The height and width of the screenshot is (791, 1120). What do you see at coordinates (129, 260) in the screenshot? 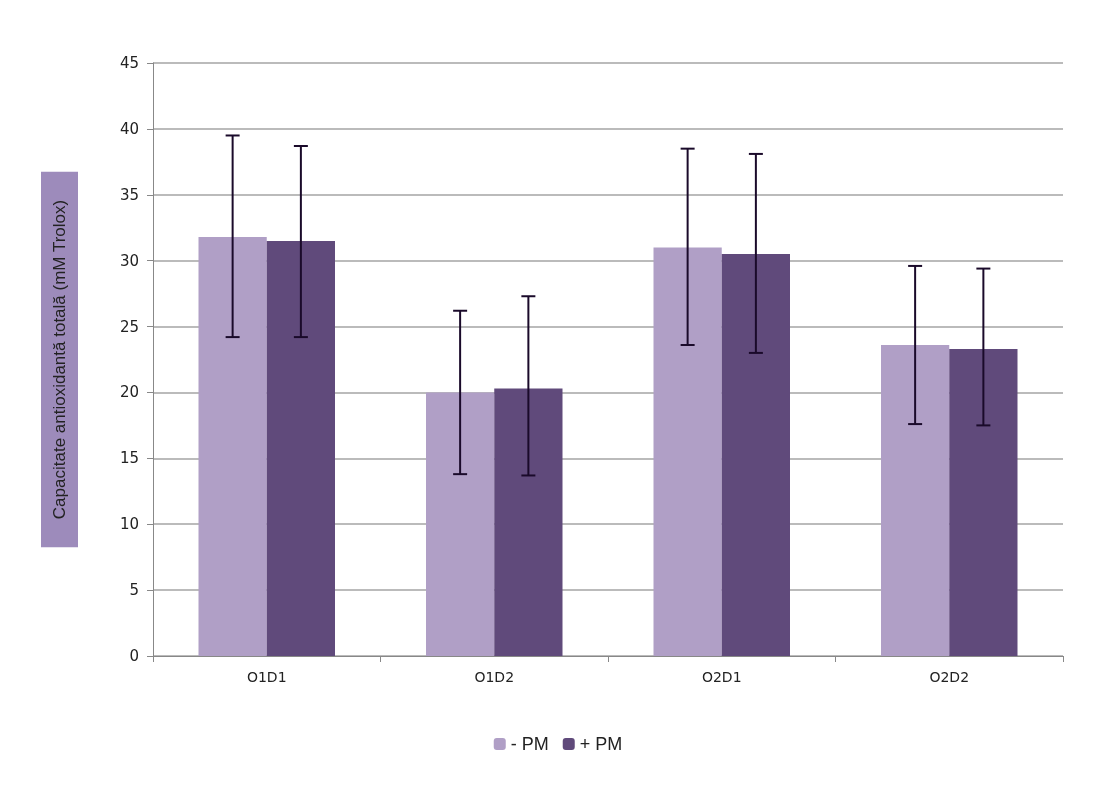
I see `y-tick-label: 30` at bounding box center [129, 260].